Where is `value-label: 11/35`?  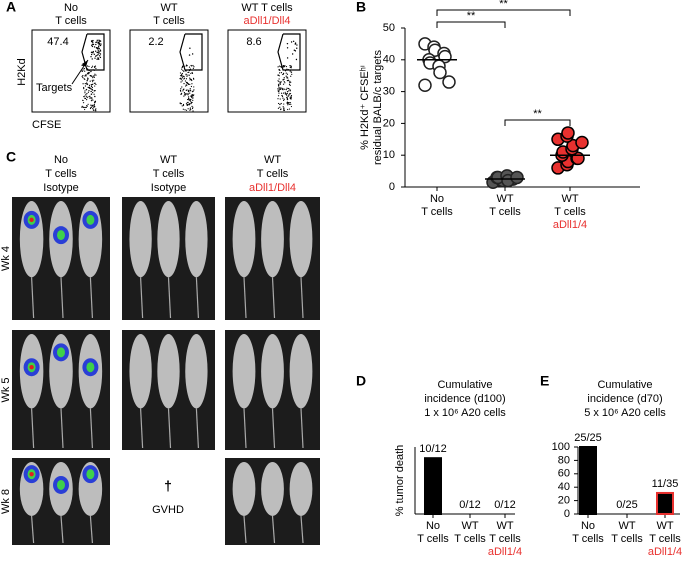 value-label: 11/35 is located at coordinates (665, 484).